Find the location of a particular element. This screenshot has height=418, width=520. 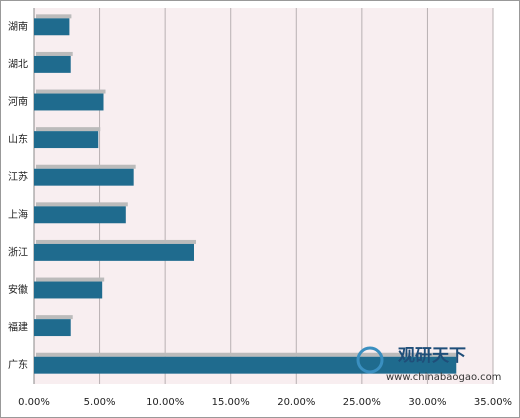

x-tick-label: 10.00% is located at coordinates (165, 402).